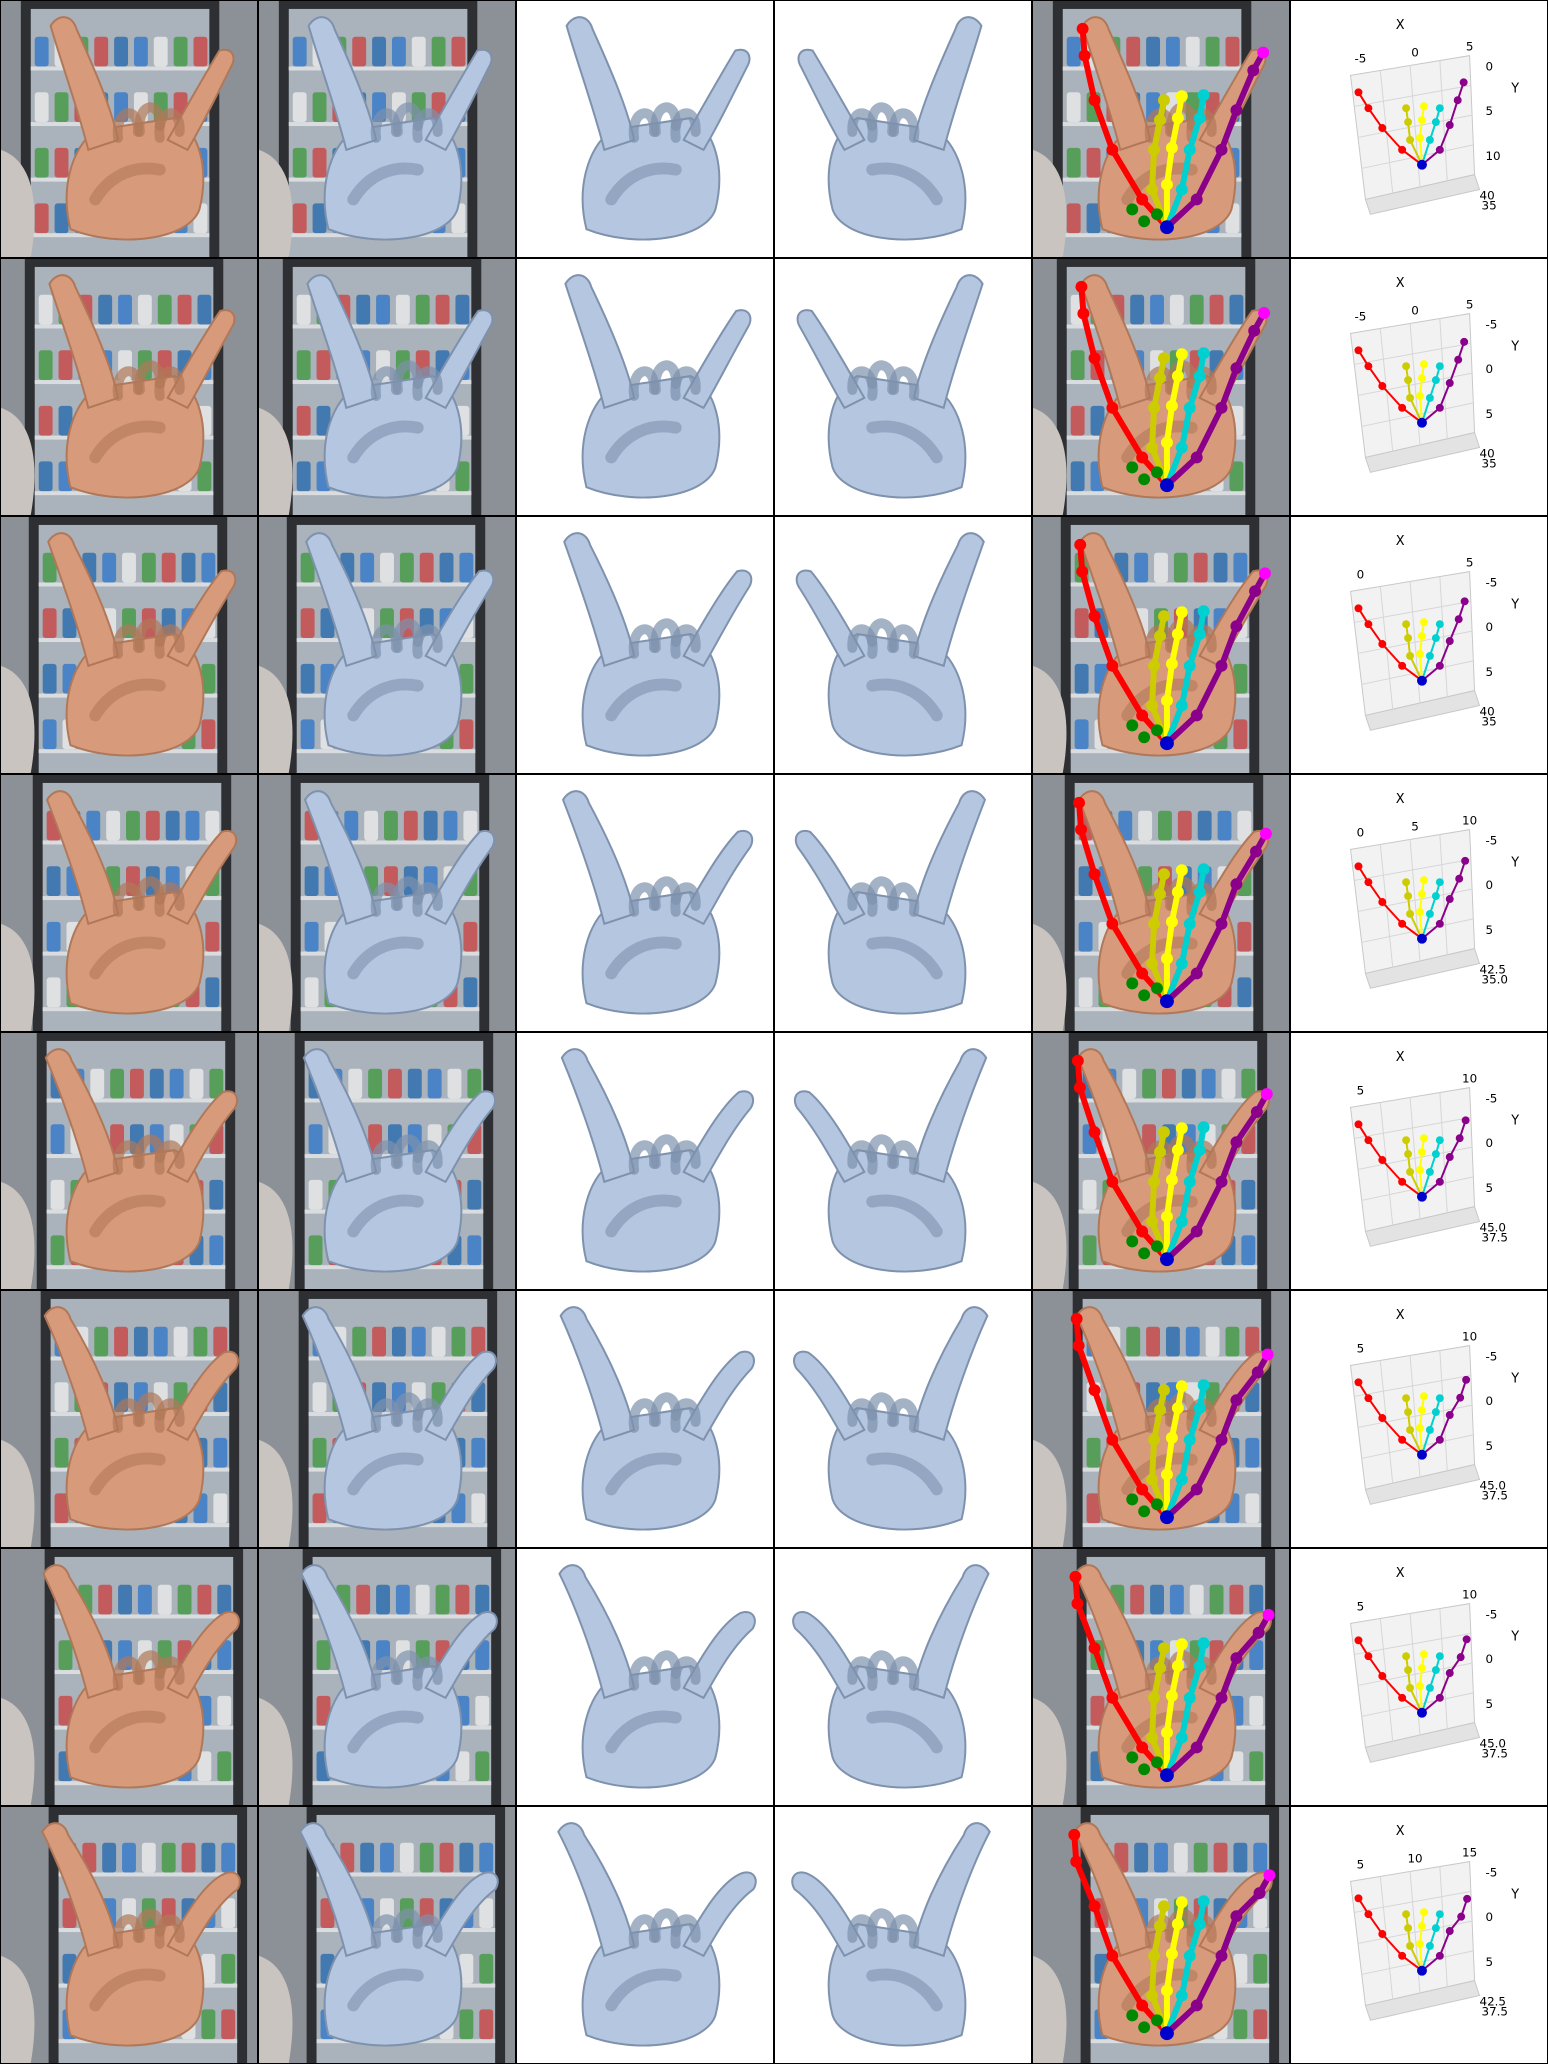  Describe the element at coordinates (1161, 1935) in the screenshot. I see `skeleton-overlay-view` at that location.